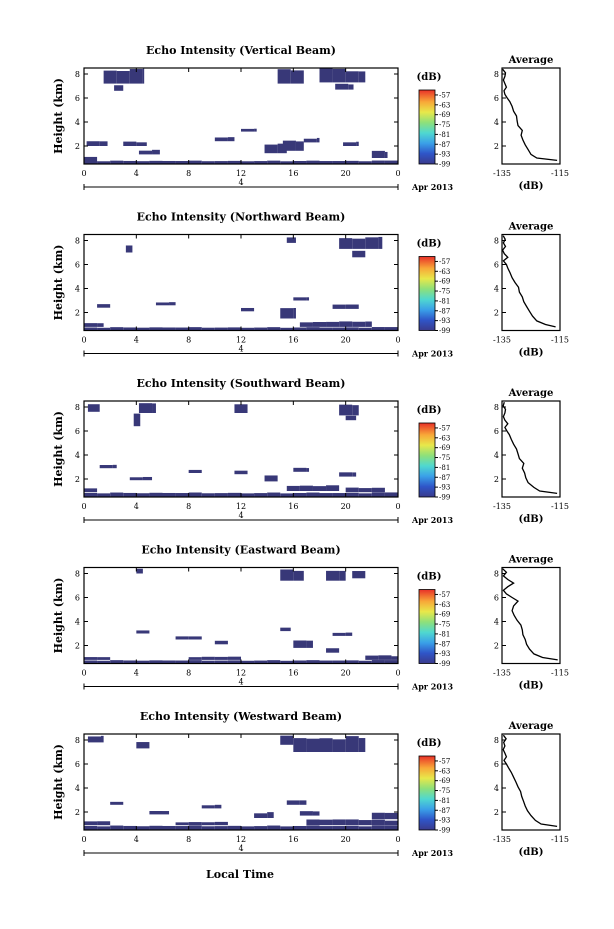  What do you see at coordinates (77, 313) in the screenshot?
I see `y-tick-label: 2` at bounding box center [77, 313].